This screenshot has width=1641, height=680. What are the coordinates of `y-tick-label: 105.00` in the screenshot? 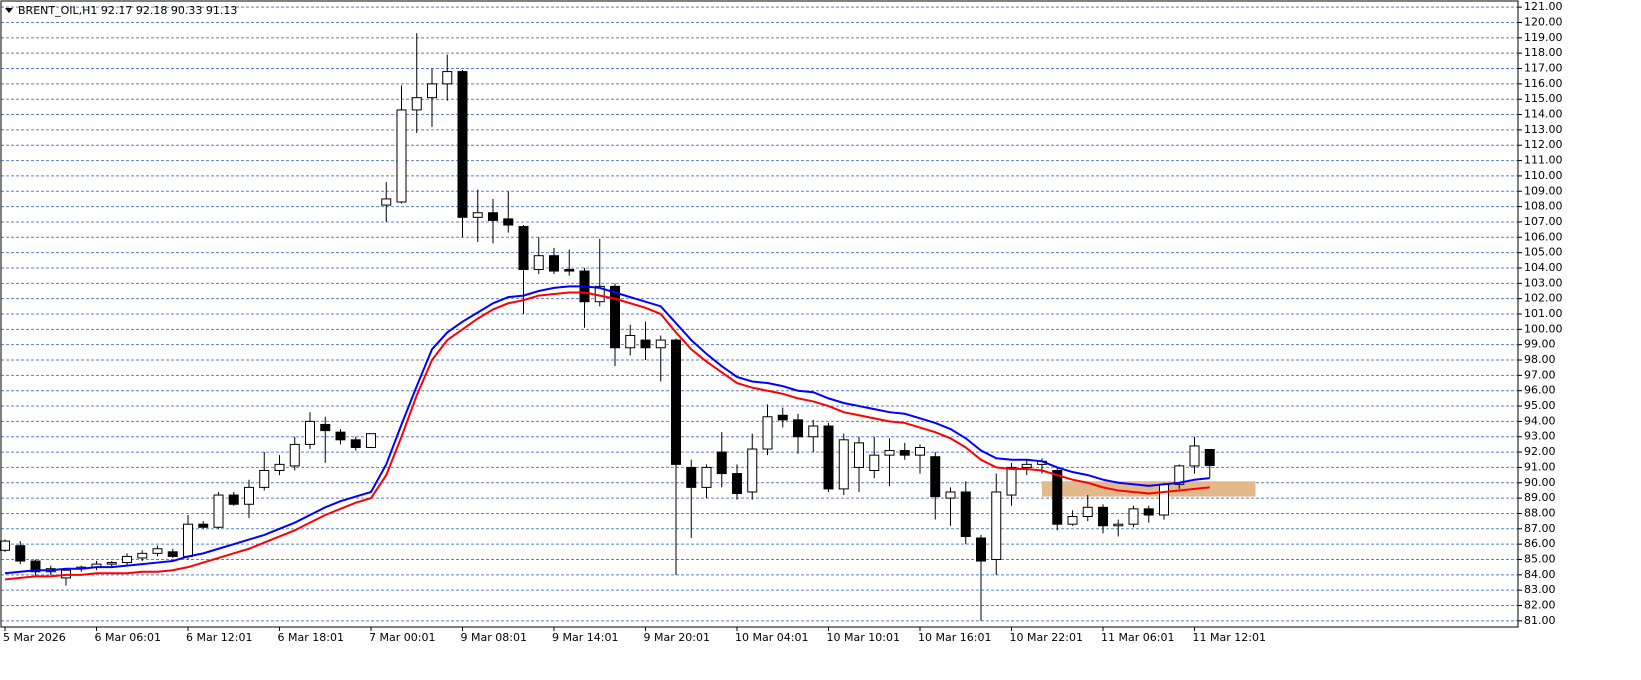 It's located at (1543, 252).